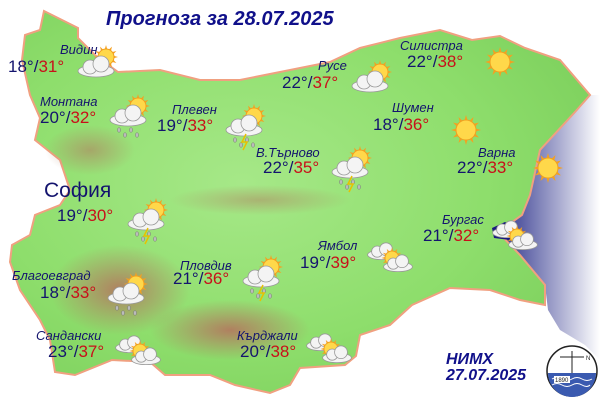 The height and width of the screenshot is (400, 600). What do you see at coordinates (332, 65) in the screenshot?
I see `city-name: Русе` at bounding box center [332, 65].